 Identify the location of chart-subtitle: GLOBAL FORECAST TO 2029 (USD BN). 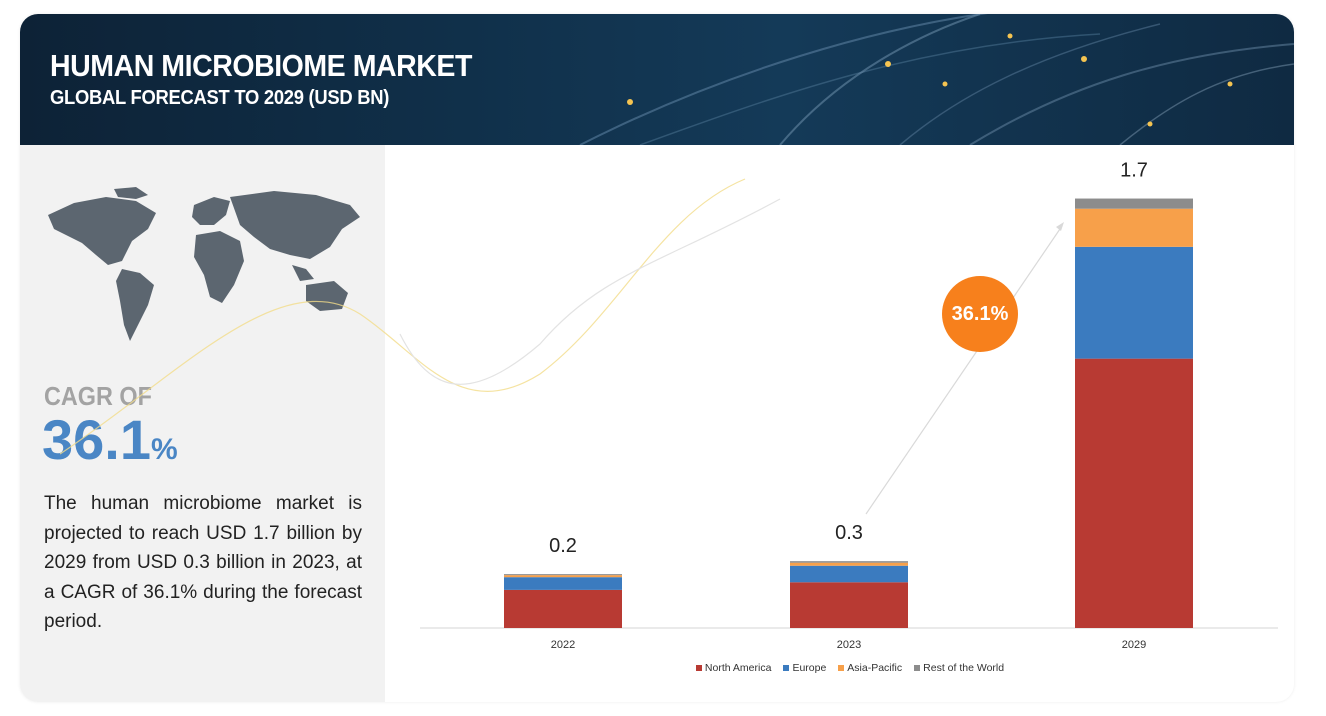
(220, 98).